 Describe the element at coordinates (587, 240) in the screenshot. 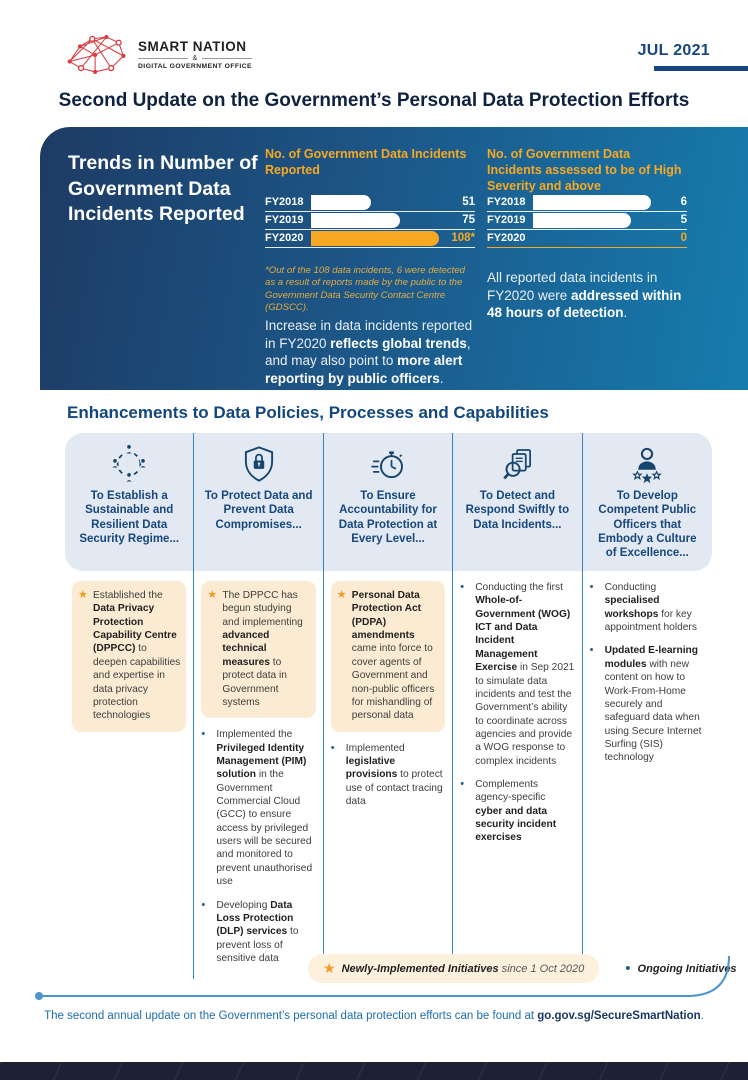

I see `chart-row: FY2020 0` at that location.